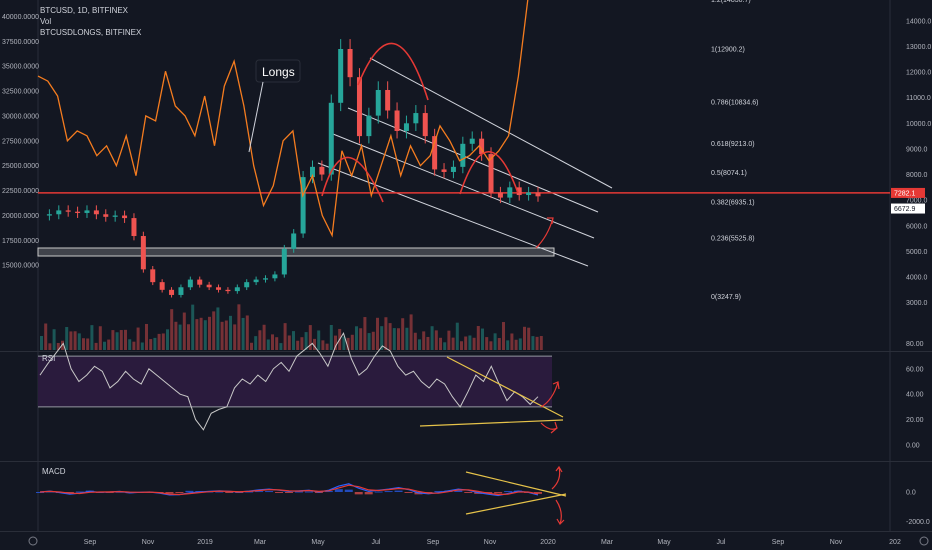 This screenshot has height=550, width=932. What do you see at coordinates (516, 484) in the screenshot?
I see `macd-trendline-upper` at bounding box center [516, 484].